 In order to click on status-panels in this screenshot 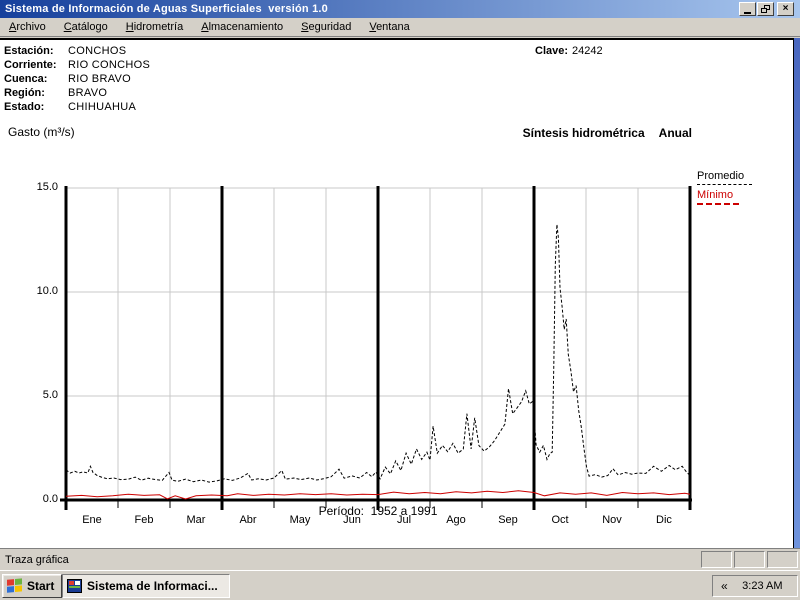, I will do `click(748, 559)`.